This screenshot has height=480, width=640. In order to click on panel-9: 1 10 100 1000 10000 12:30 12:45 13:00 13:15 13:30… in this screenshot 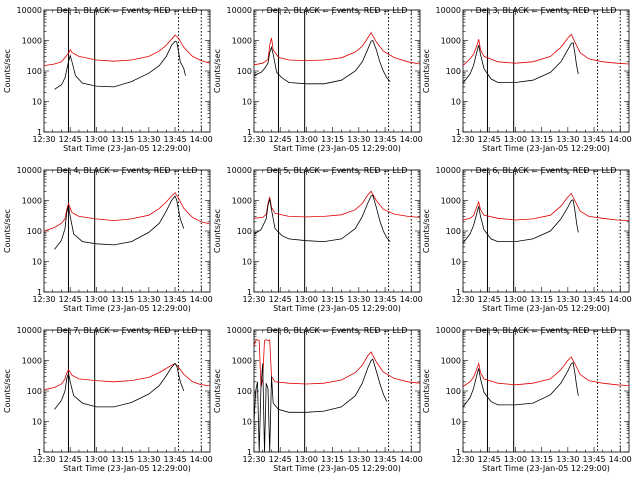, I will do `click(527, 399)`.